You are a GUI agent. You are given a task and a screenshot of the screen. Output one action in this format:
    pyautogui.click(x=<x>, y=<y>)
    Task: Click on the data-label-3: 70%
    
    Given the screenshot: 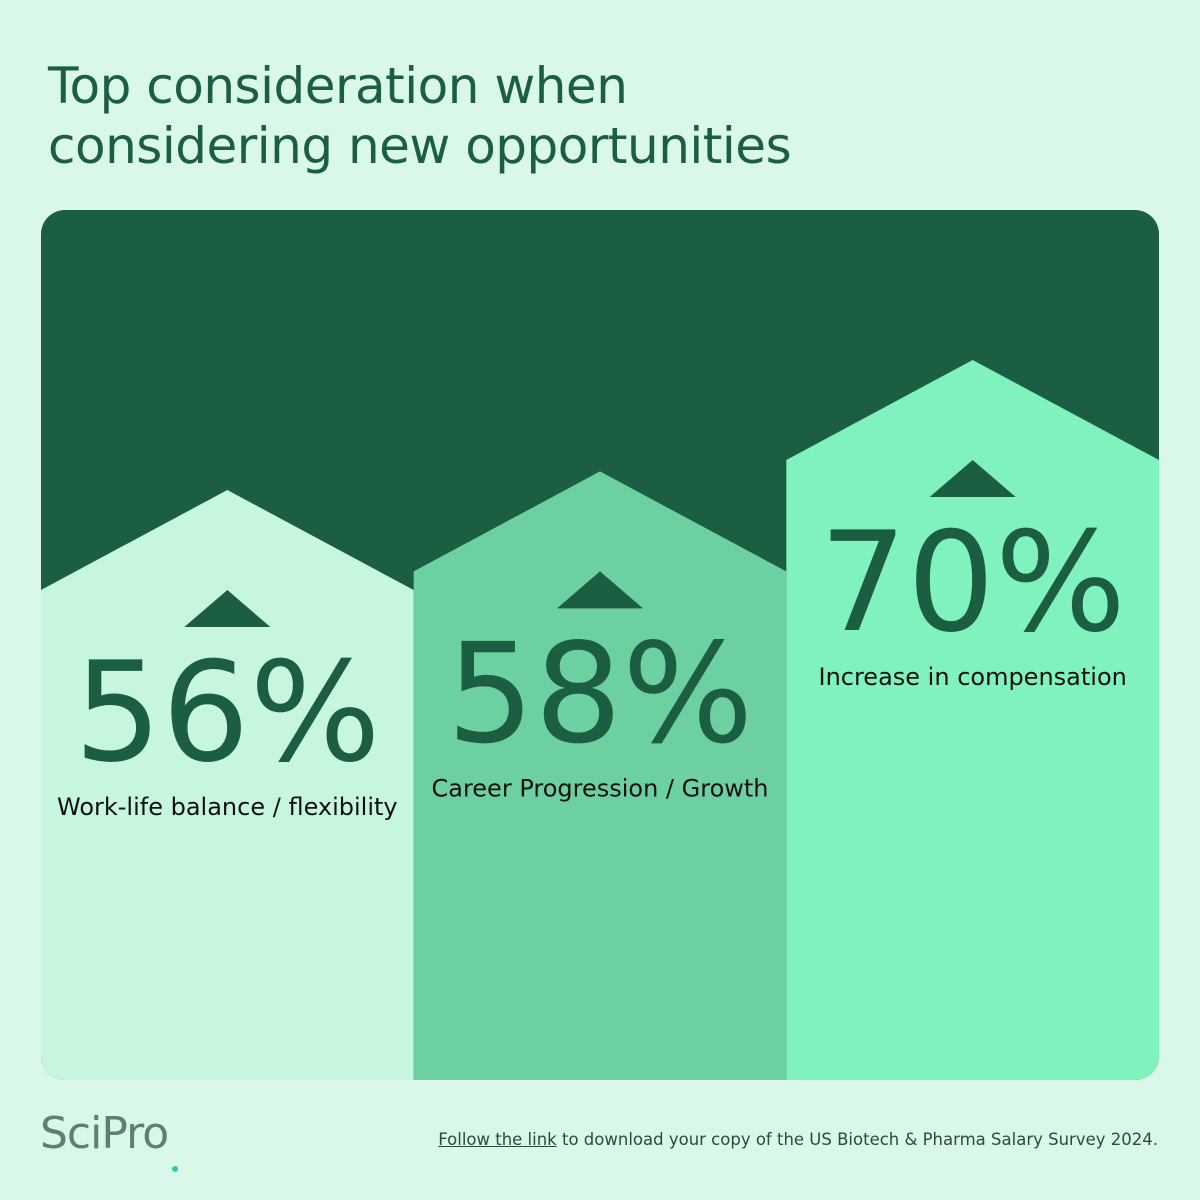 What is the action you would take?
    pyautogui.click(x=972, y=582)
    